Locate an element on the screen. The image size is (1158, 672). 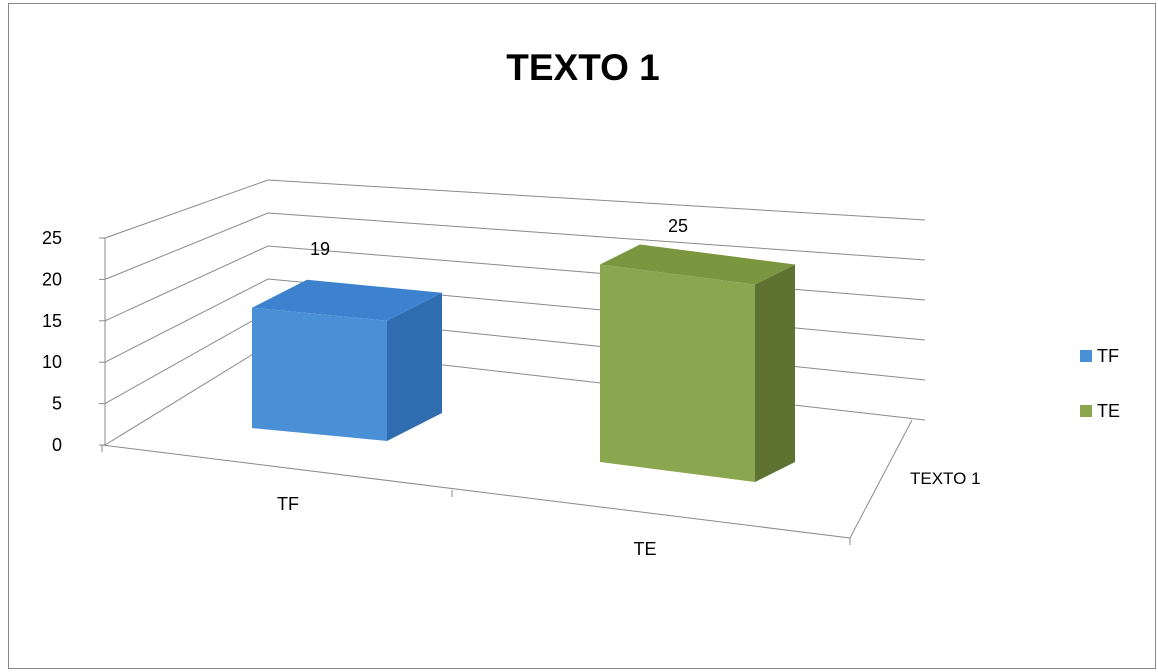
bar-side-te is located at coordinates (775, 373).